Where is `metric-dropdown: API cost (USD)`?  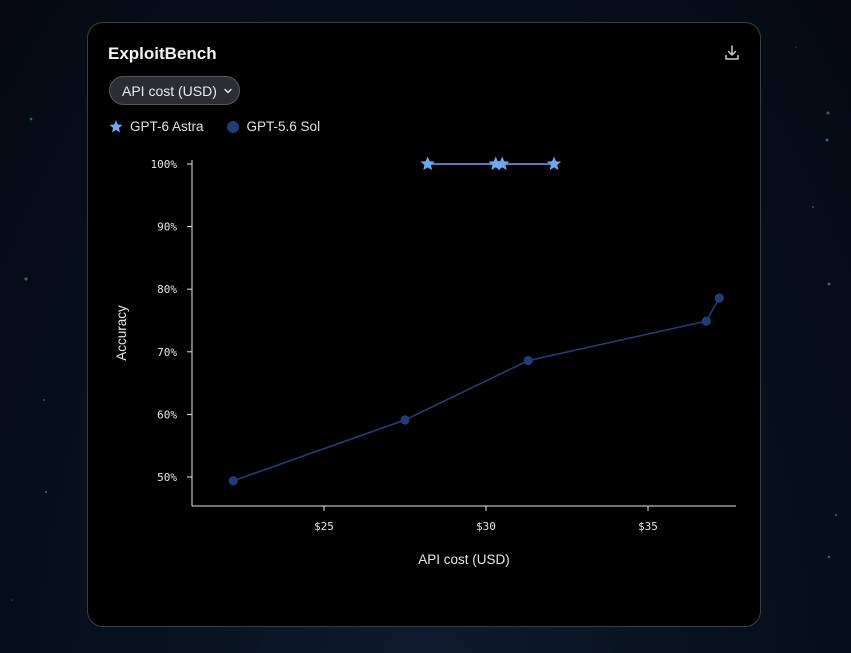
metric-dropdown: API cost (USD) is located at coordinates (174, 90).